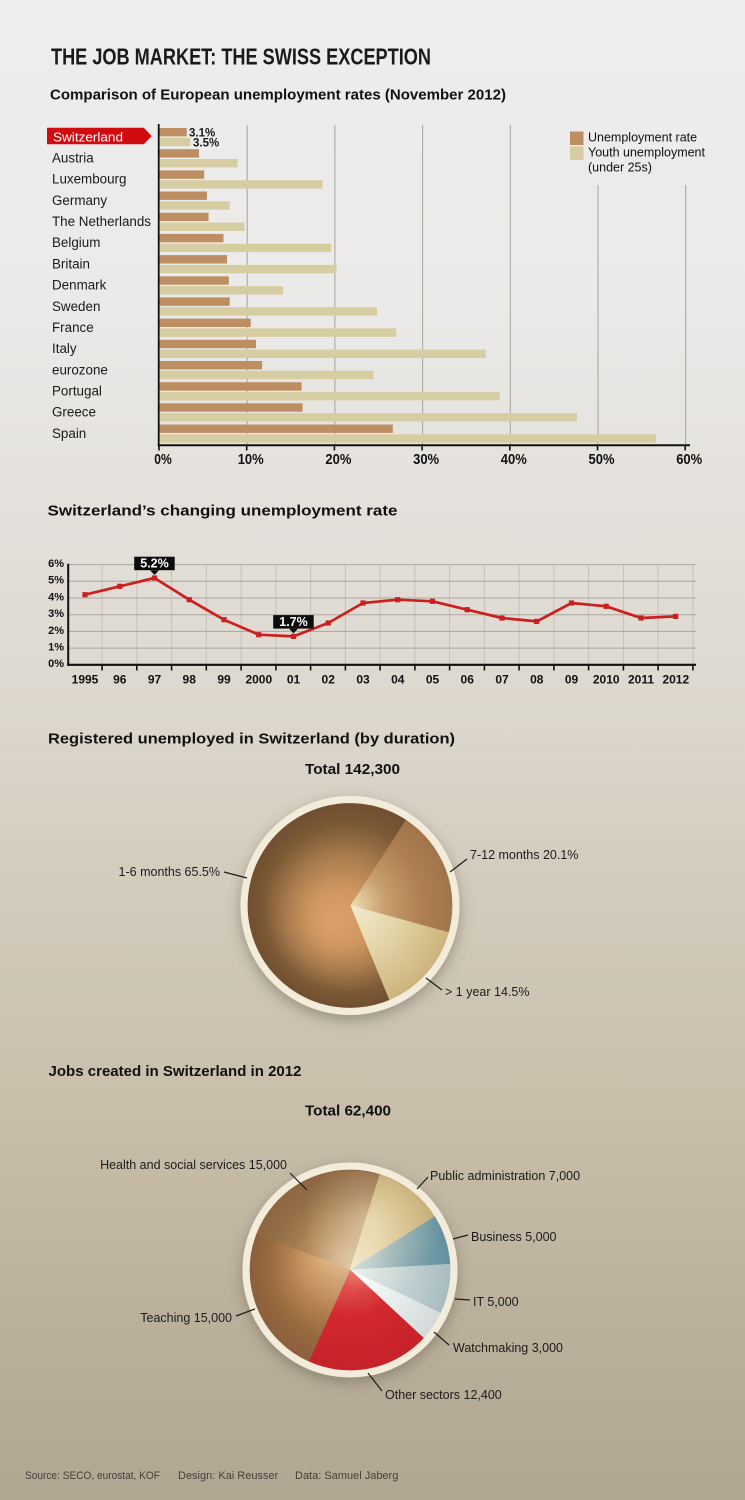 The height and width of the screenshot is (1500, 745). Describe the element at coordinates (675, 680) in the screenshot. I see `svg-text: 2012` at that location.